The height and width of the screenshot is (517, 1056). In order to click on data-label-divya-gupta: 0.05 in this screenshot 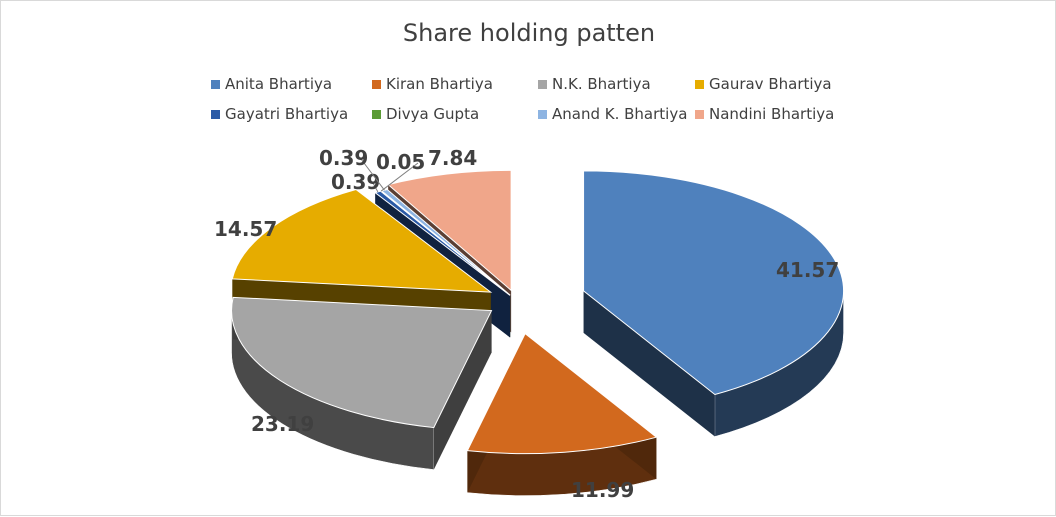, I will do `click(400, 162)`.